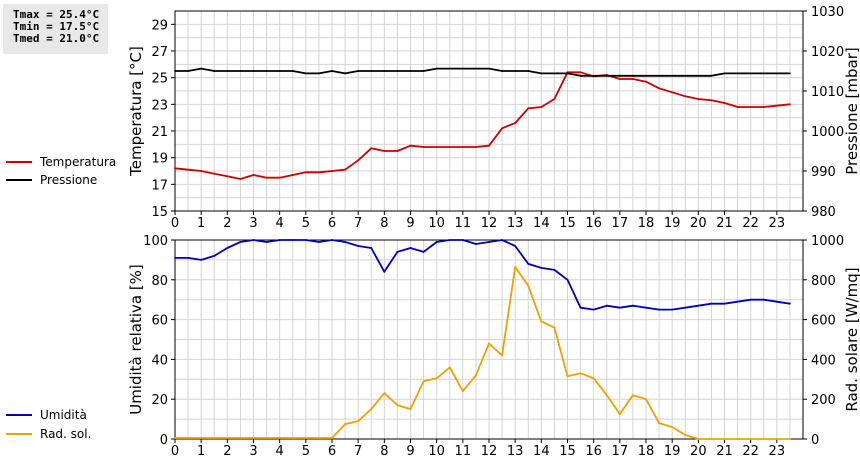 This screenshot has width=860, height=460. I want to click on legend-item-temperatura: Temperatura, so click(61, 162).